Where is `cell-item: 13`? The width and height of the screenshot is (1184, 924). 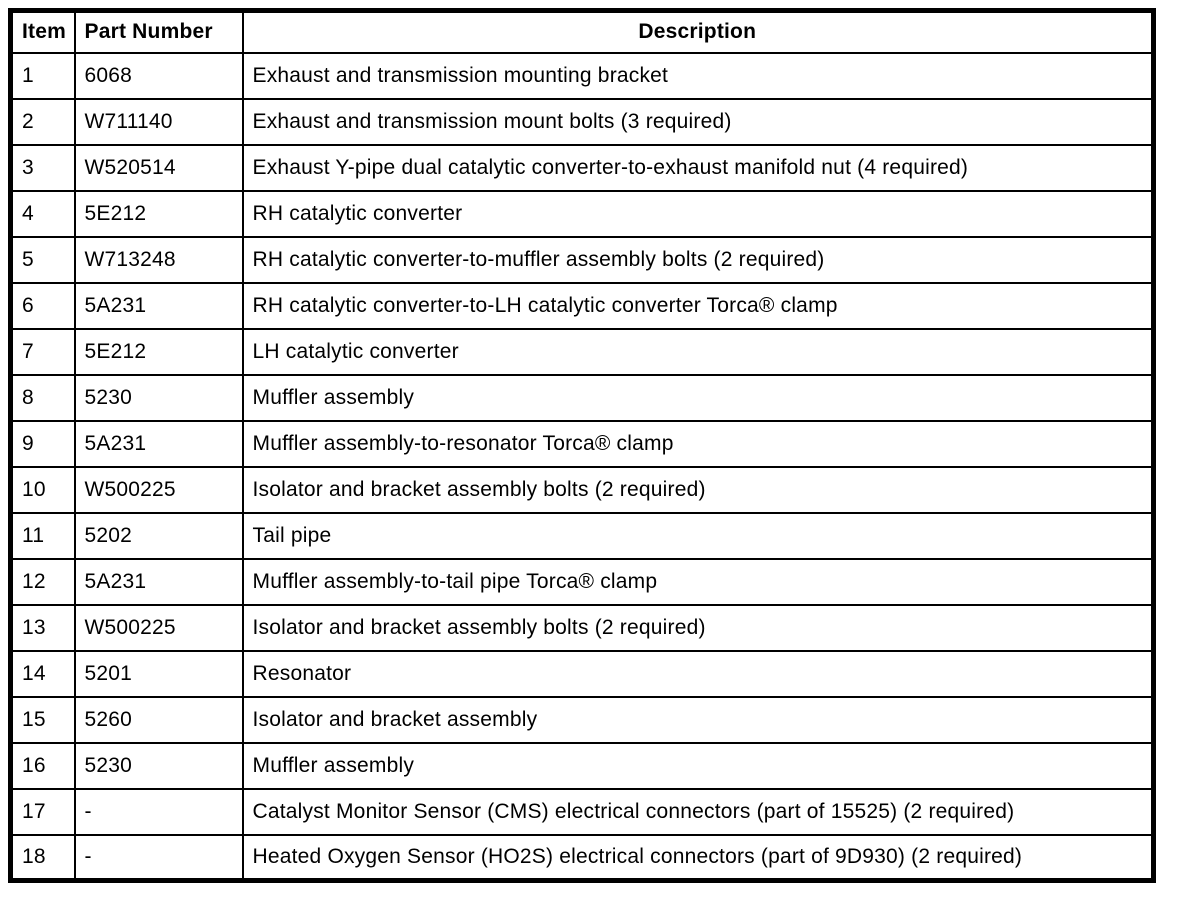 cell-item: 13 is located at coordinates (42, 627).